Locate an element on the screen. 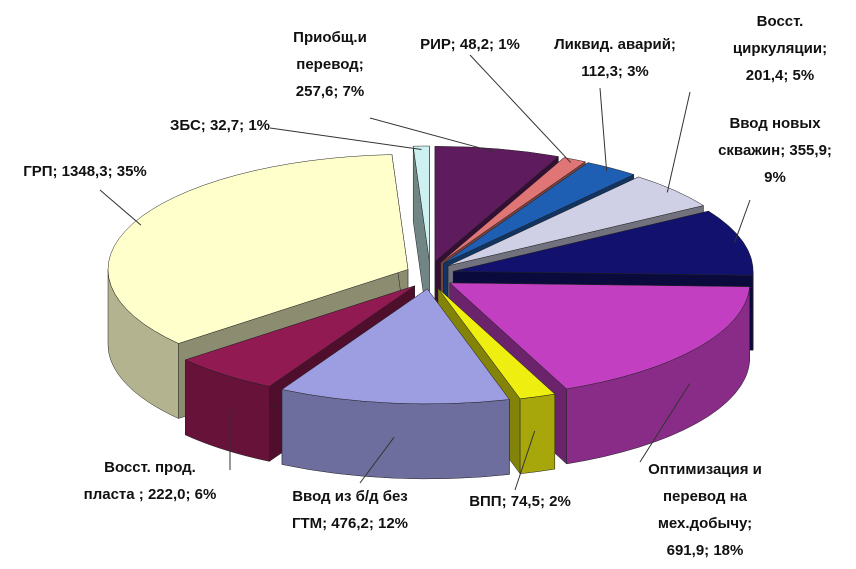  data-label: ГРП; 1348,3; 35% is located at coordinates (85, 171).